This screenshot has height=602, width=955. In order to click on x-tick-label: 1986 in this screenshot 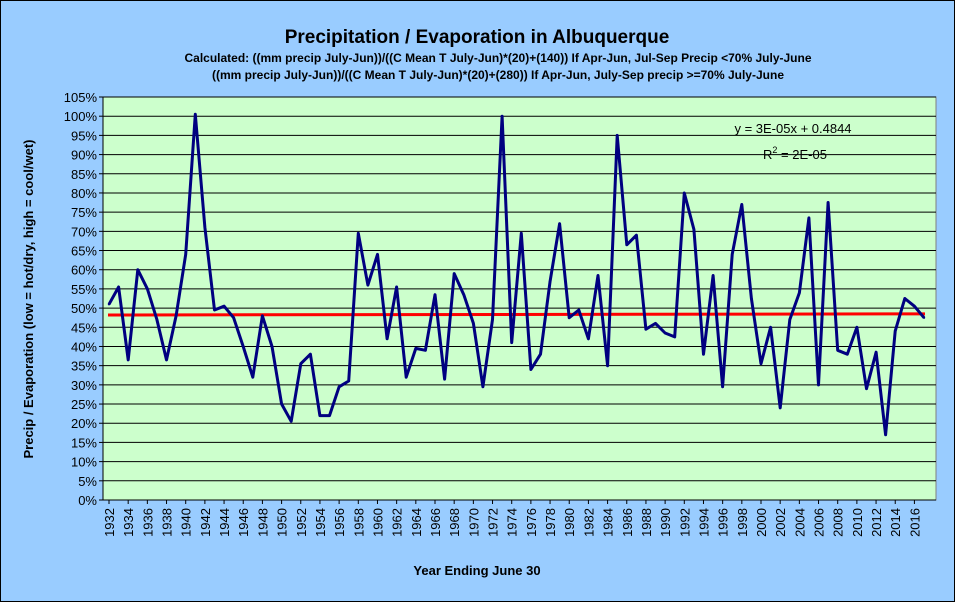, I will do `click(627, 522)`.